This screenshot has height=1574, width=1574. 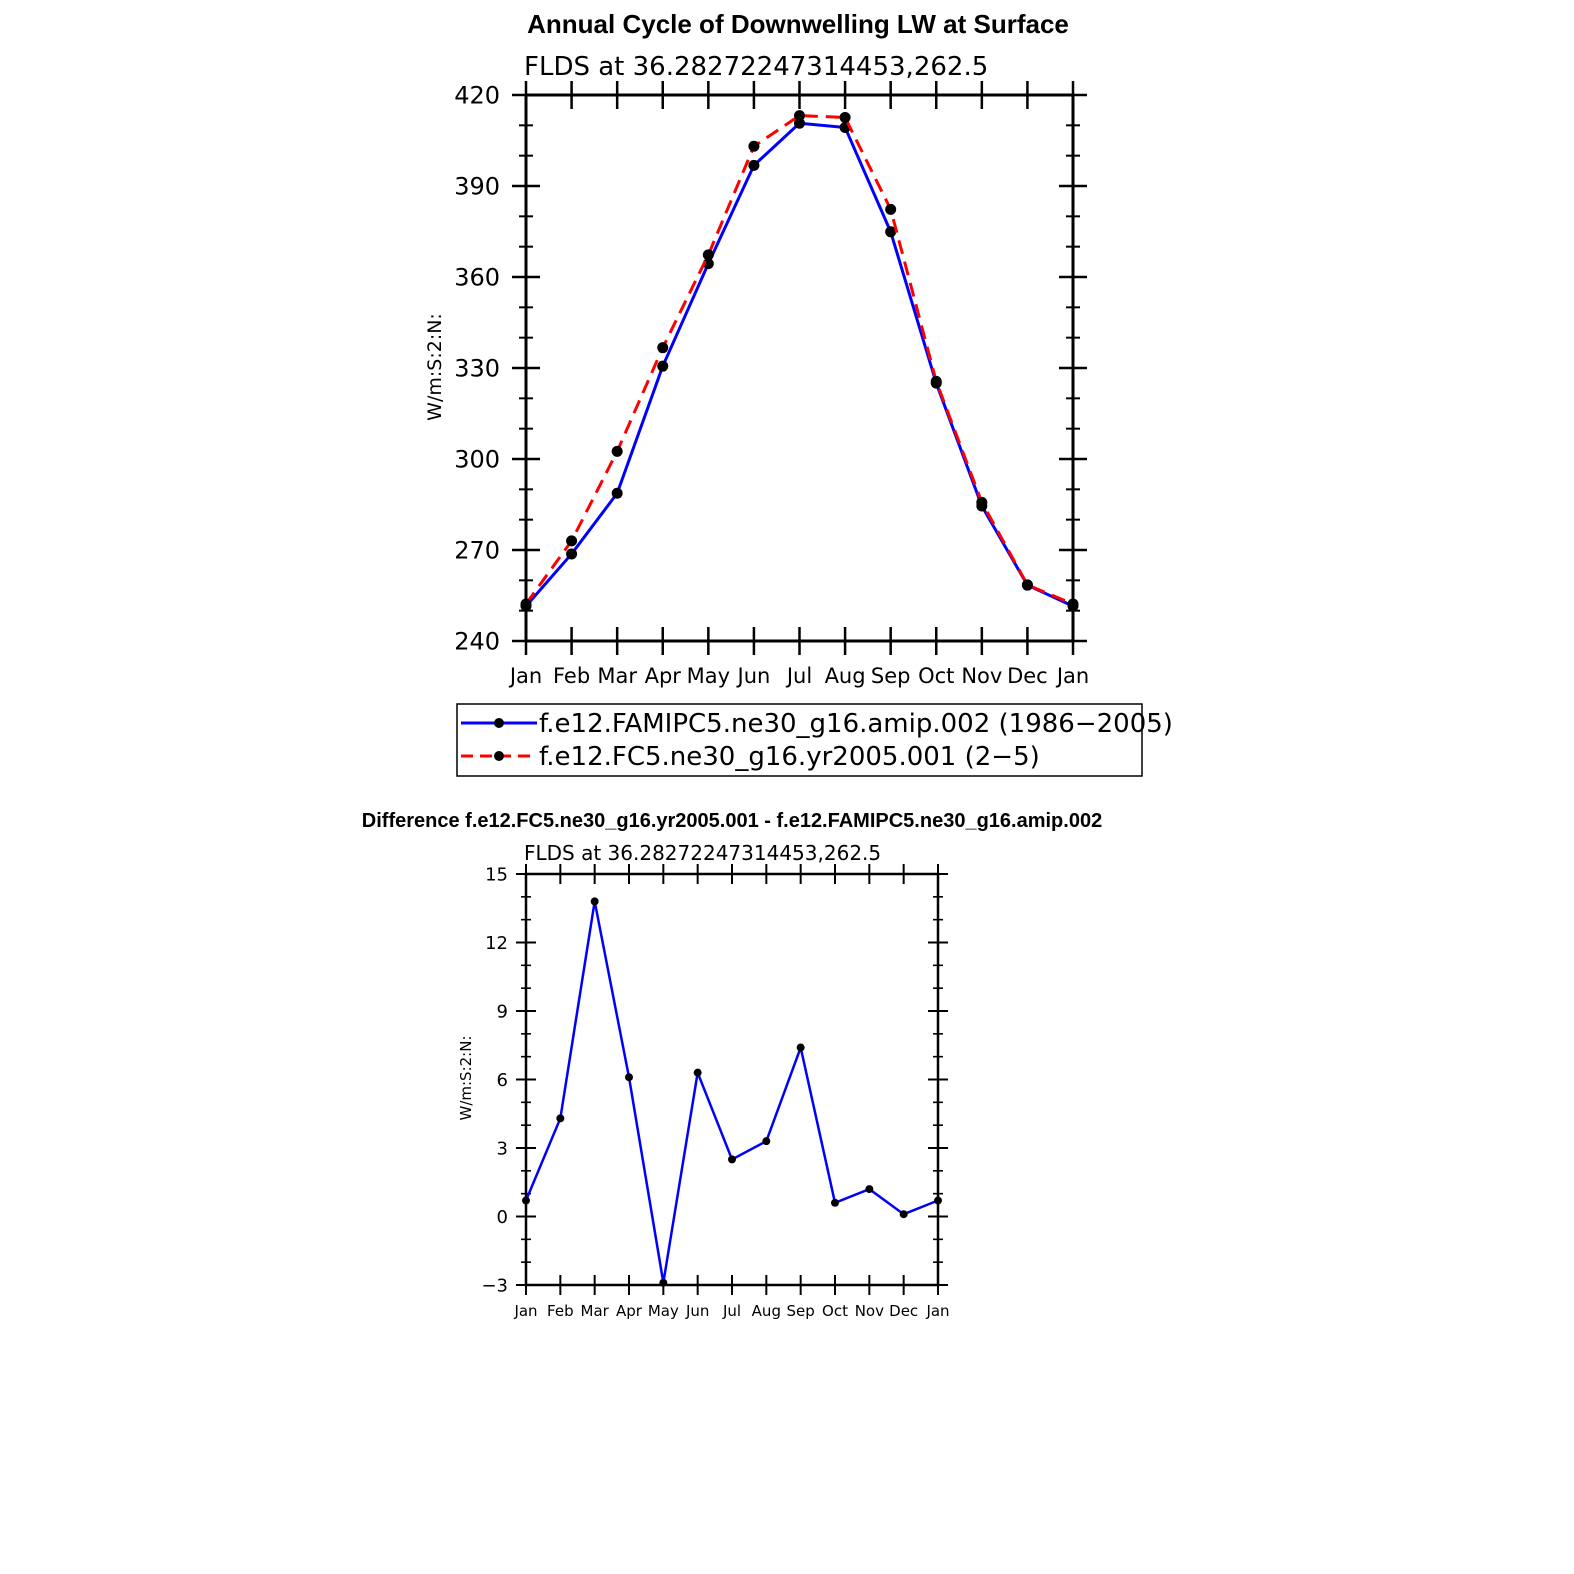 What do you see at coordinates (801, 1311) in the screenshot?
I see `chart2-xtick-label: Sep` at bounding box center [801, 1311].